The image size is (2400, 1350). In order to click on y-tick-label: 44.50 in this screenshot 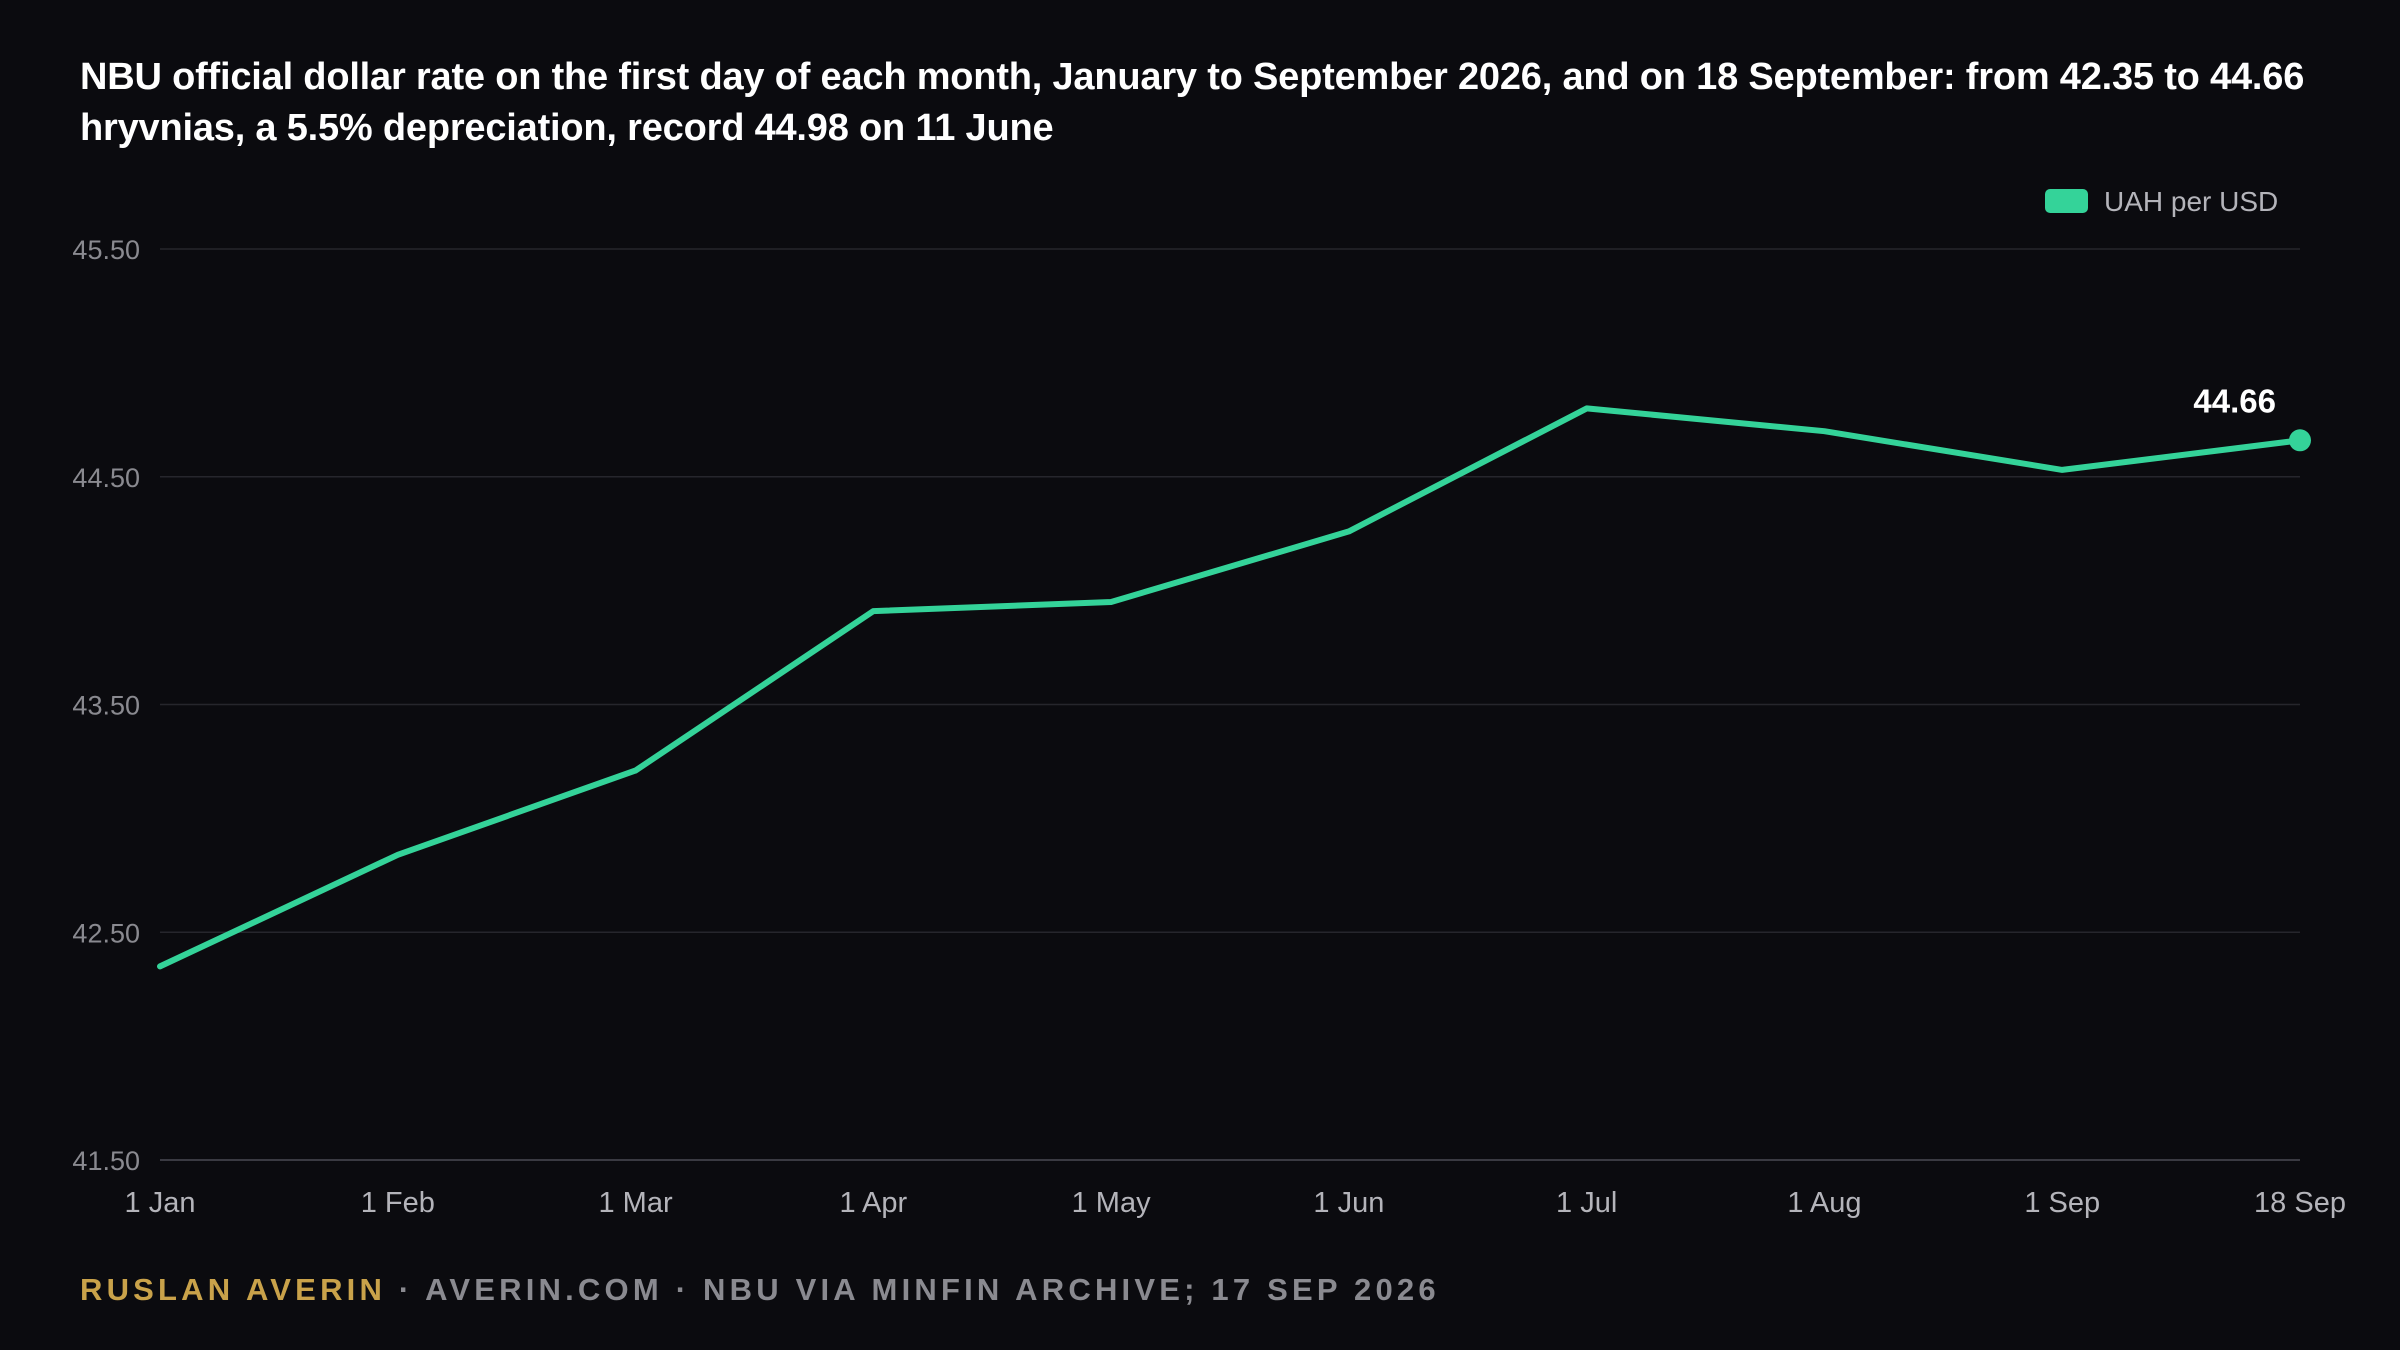, I will do `click(106, 478)`.